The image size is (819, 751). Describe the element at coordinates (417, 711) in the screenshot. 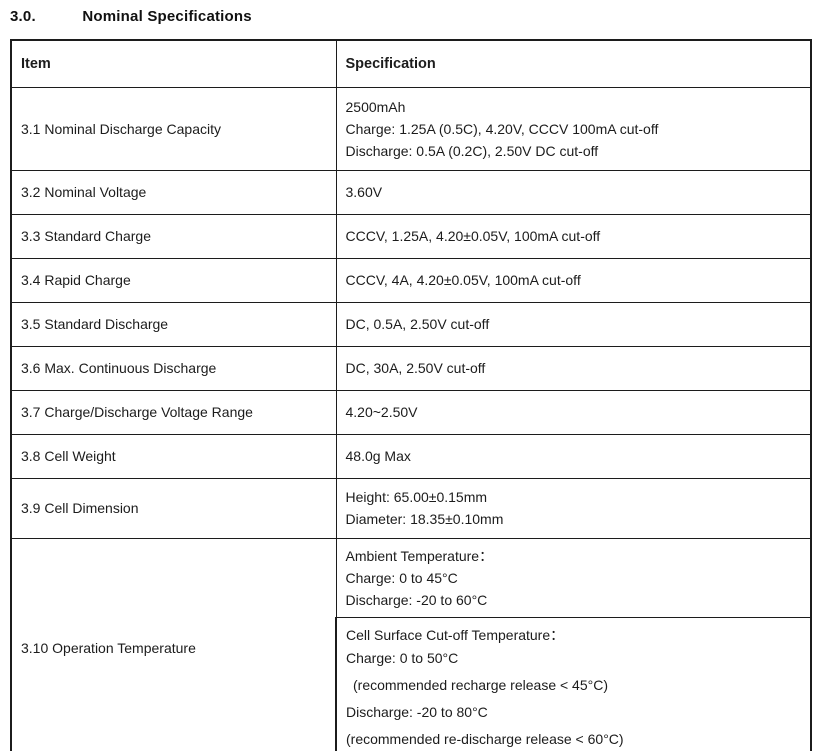

I see `spec-line: Discharge: -20 to 80°C` at that location.